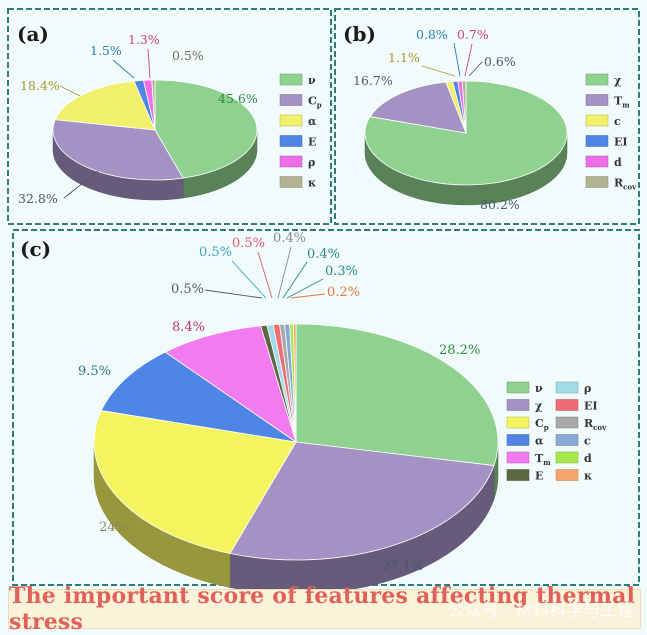 This screenshot has height=635, width=647. What do you see at coordinates (617, 80) in the screenshot?
I see `legend-label-1-0: χ` at bounding box center [617, 80].